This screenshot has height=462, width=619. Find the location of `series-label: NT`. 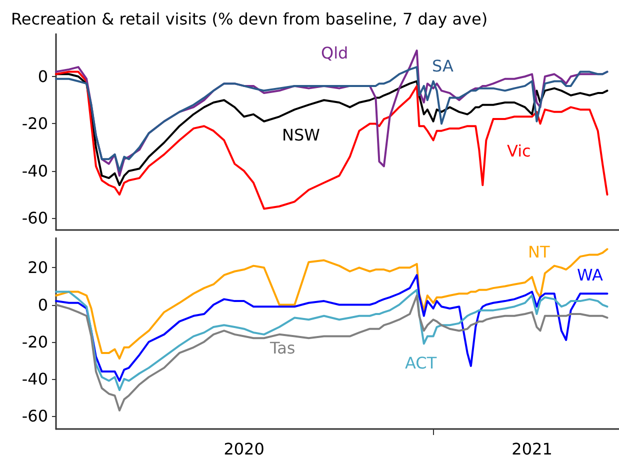

series-label: NT is located at coordinates (539, 252).